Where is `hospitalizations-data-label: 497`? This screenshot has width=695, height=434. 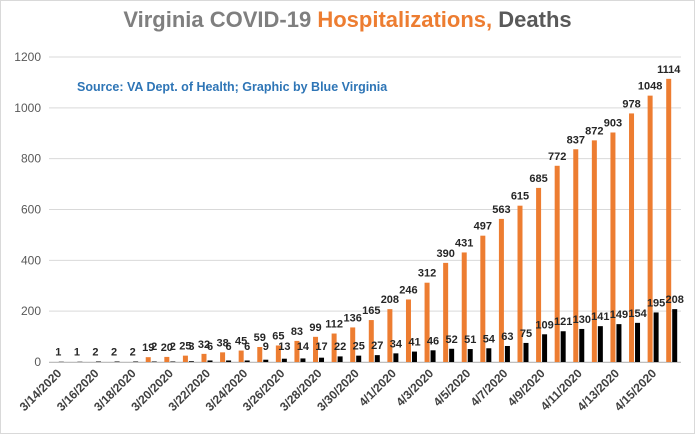 hospitalizations-data-label: 497 is located at coordinates (483, 227).